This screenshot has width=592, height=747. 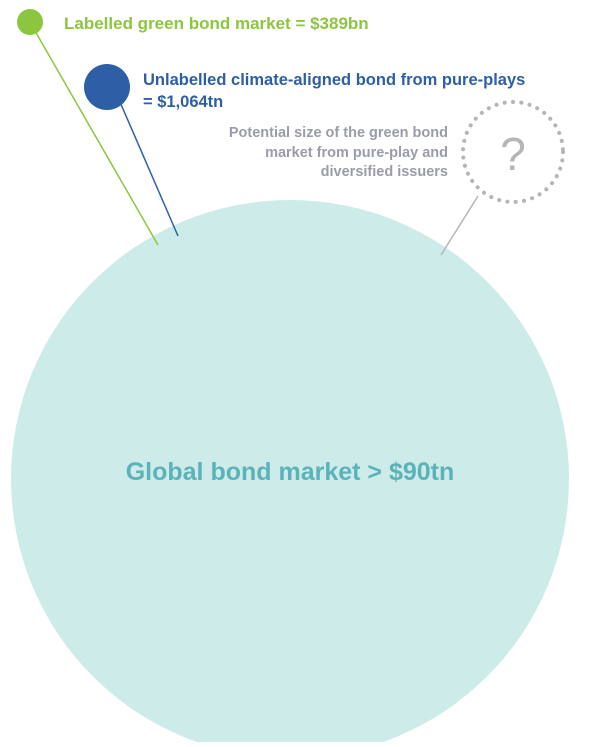 What do you see at coordinates (107, 87) in the screenshot?
I see `unlabelled-climate-bond-dot` at bounding box center [107, 87].